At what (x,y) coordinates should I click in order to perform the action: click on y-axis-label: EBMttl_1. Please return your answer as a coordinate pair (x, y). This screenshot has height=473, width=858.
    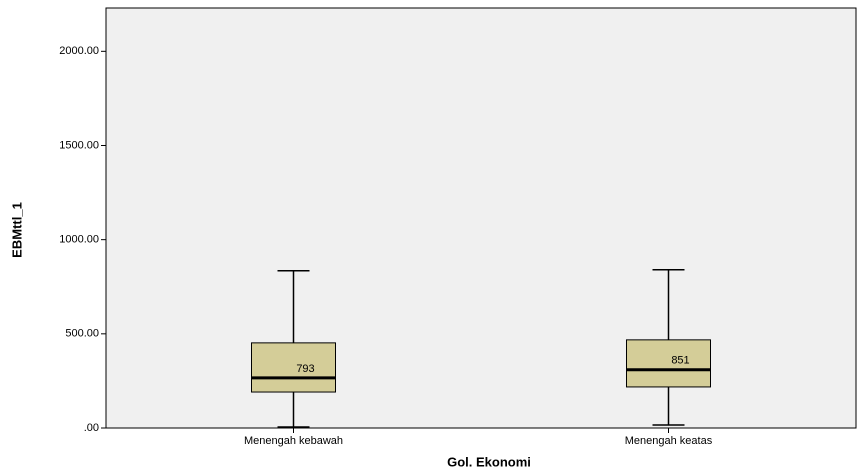
    Looking at the image, I should click on (16, 230).